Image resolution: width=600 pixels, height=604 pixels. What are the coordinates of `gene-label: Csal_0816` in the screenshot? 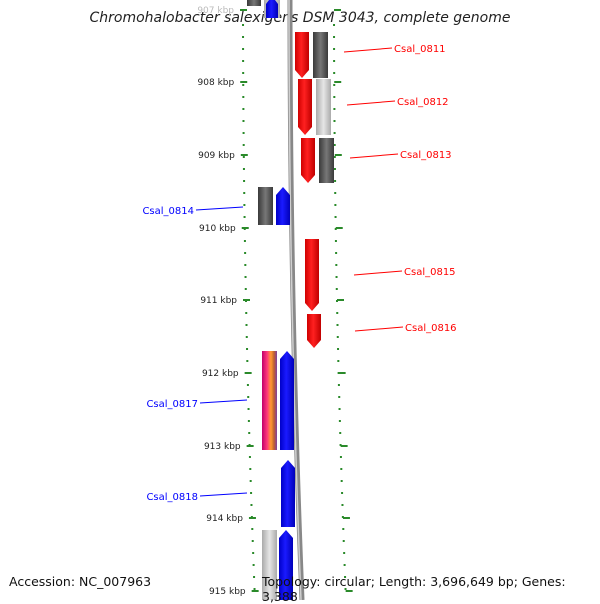 It's located at (431, 328).